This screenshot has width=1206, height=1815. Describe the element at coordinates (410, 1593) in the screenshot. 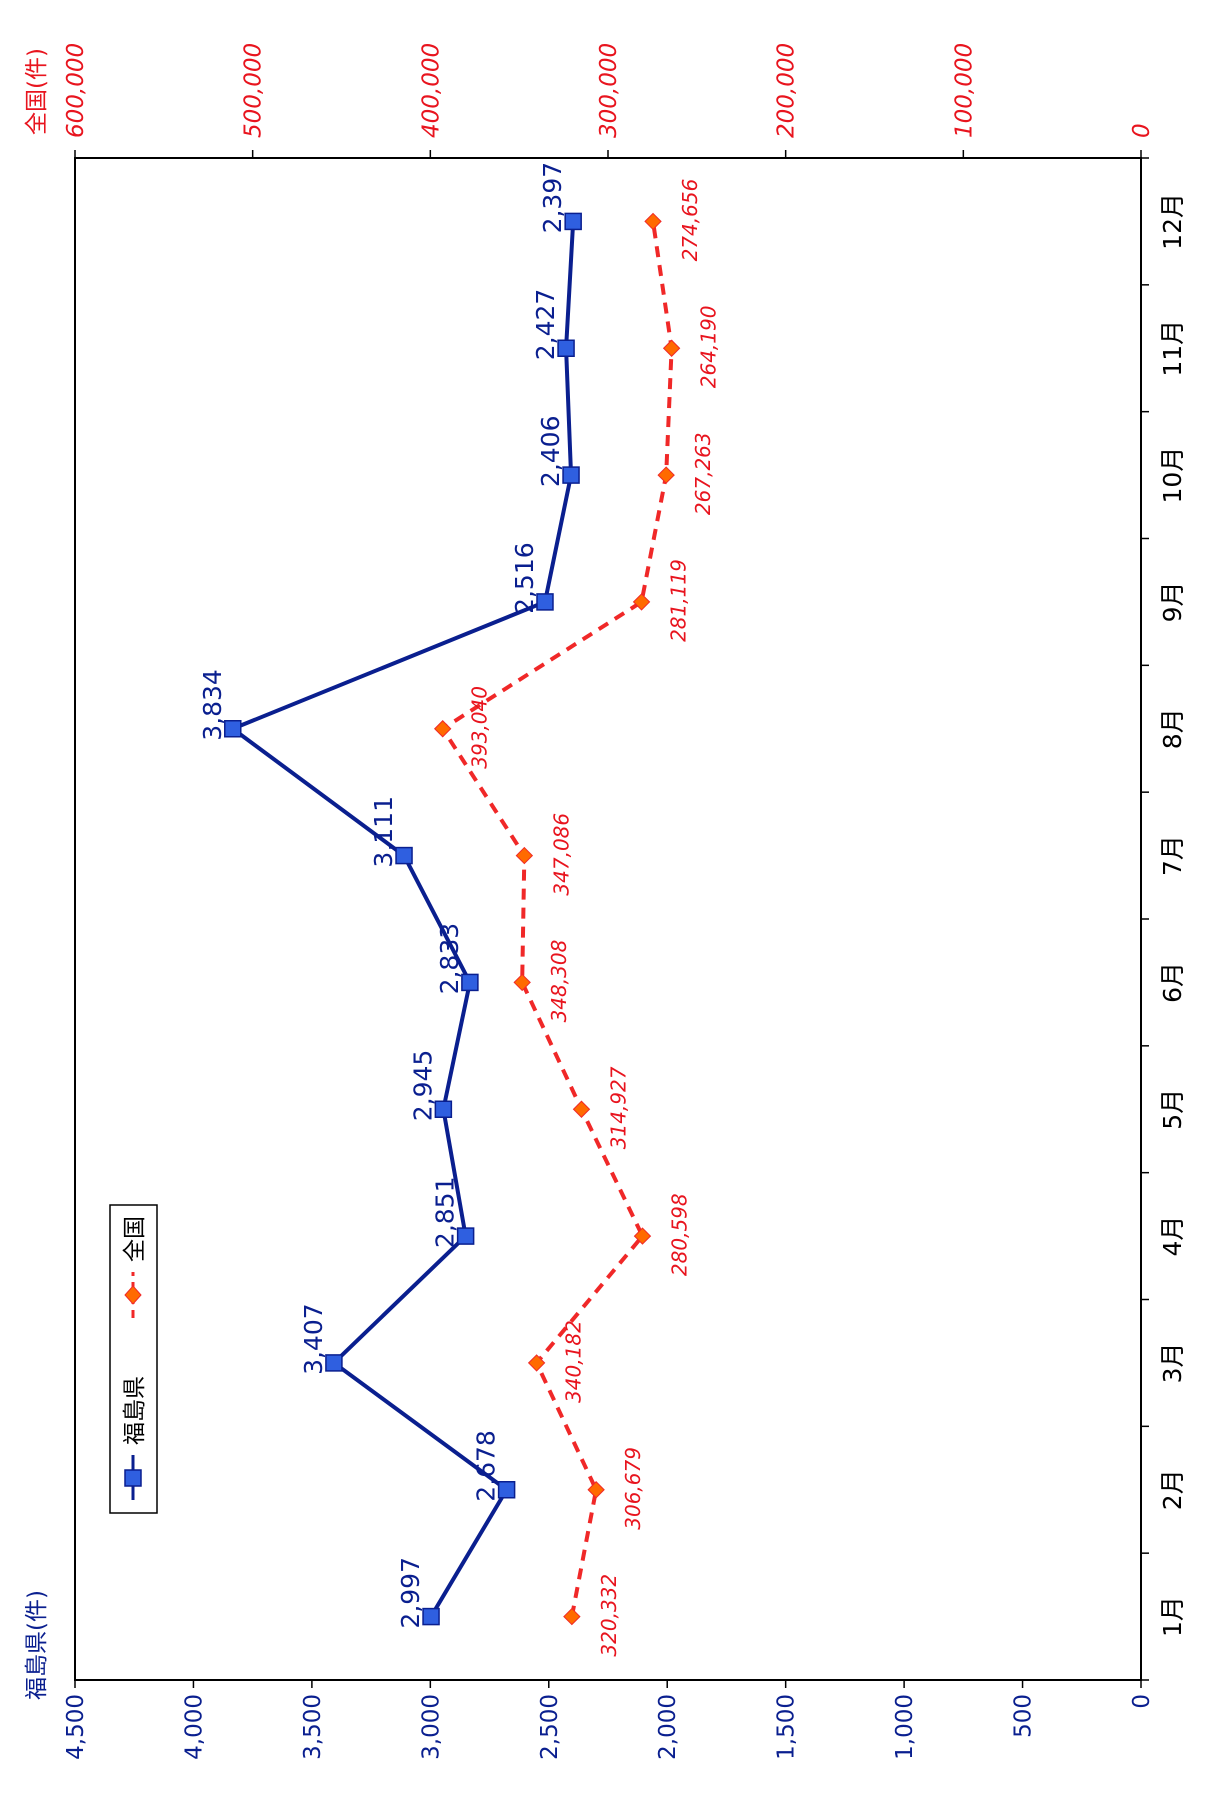

I see `fukushima-data-label: 2,997` at that location.